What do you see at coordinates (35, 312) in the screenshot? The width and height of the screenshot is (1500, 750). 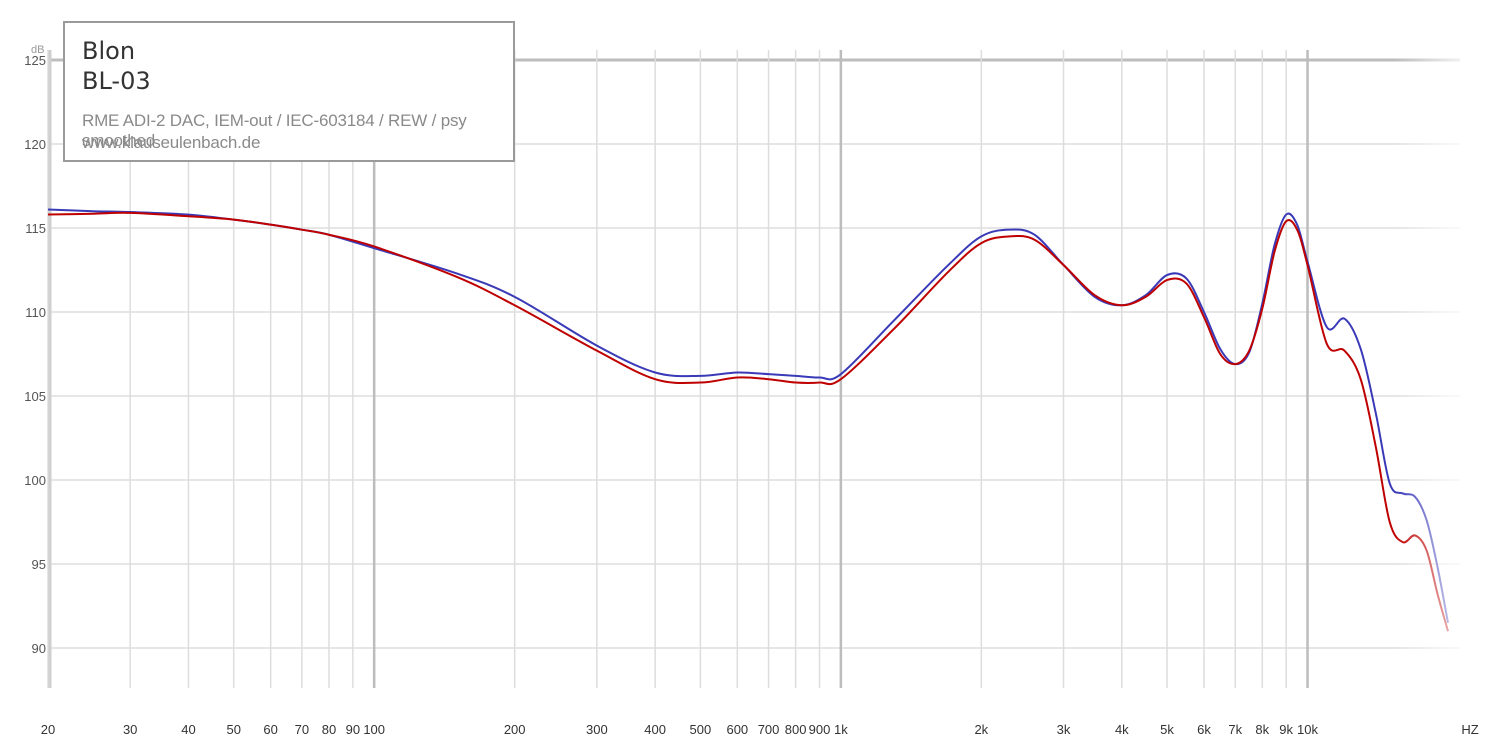 I see `y-tick-label: 110` at bounding box center [35, 312].